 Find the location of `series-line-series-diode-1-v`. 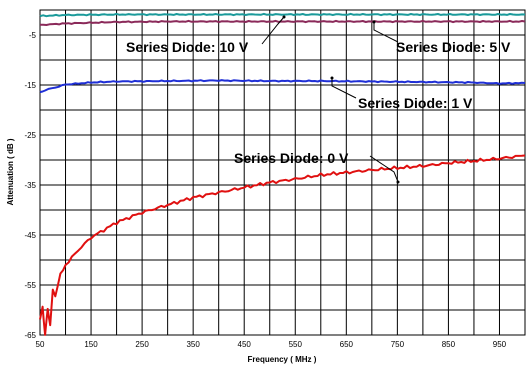

series-line-series-diode-1-v is located at coordinates (282, 86).